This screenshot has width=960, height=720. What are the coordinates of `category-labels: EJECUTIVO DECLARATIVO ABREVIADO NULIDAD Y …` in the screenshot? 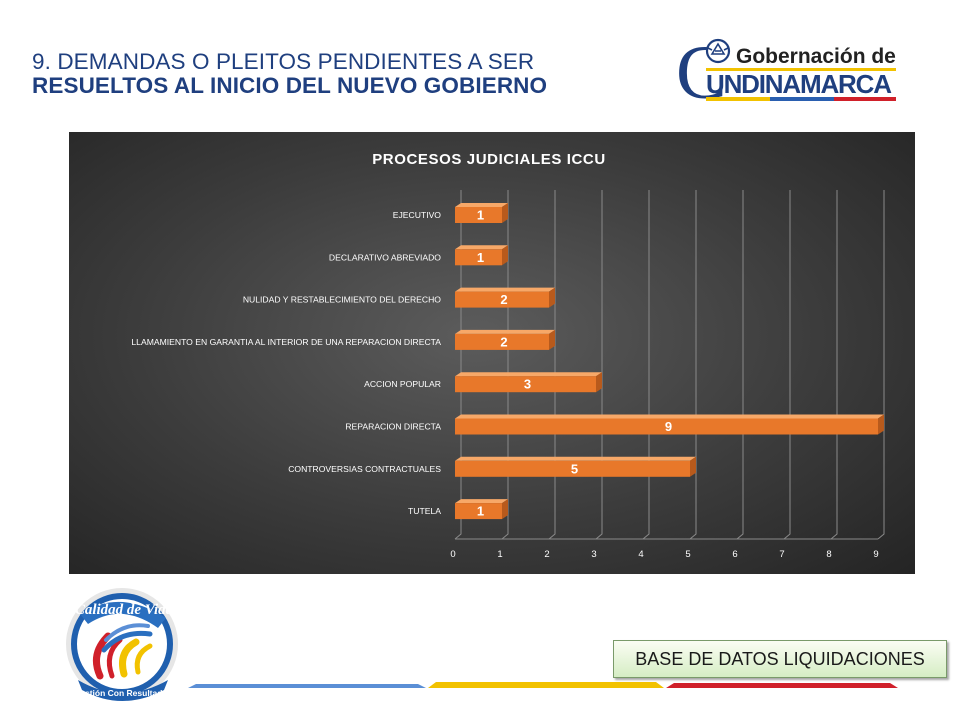 It's located at (286, 363).